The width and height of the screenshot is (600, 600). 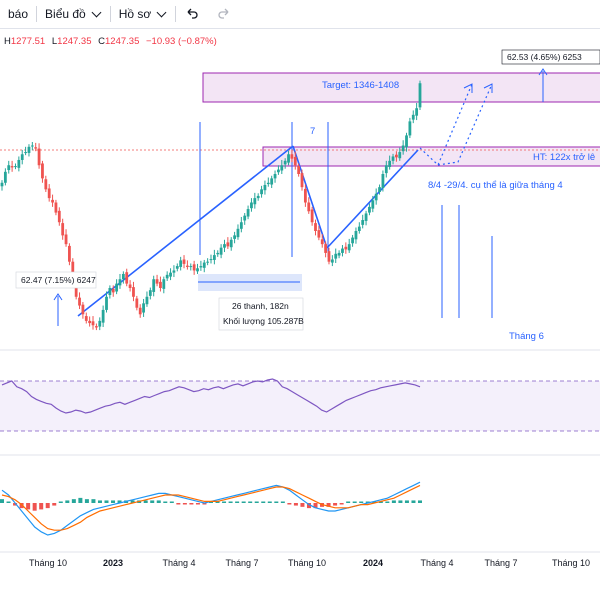 I want to click on toolbar-item-partial-label: báo, so click(x=18, y=14).